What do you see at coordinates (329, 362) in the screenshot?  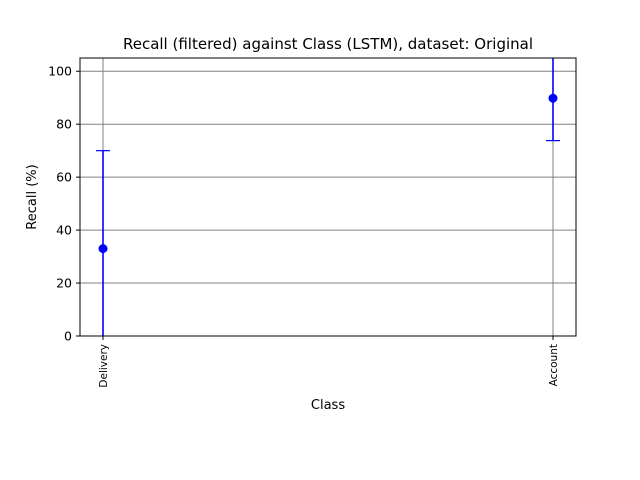 I see `x-axis-ticks: Delivery Account` at bounding box center [329, 362].